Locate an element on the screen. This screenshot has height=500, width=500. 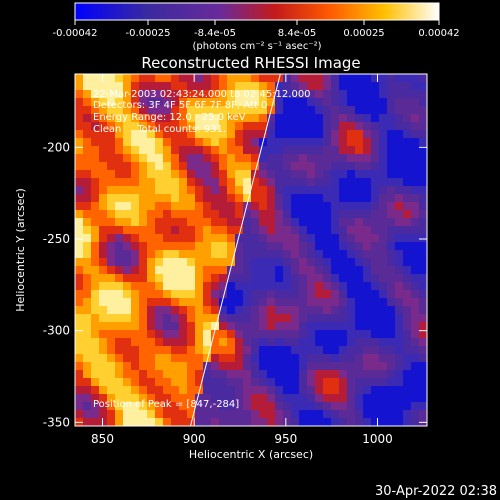
colorbar-tick-label: 0.00042 is located at coordinates (438, 33).